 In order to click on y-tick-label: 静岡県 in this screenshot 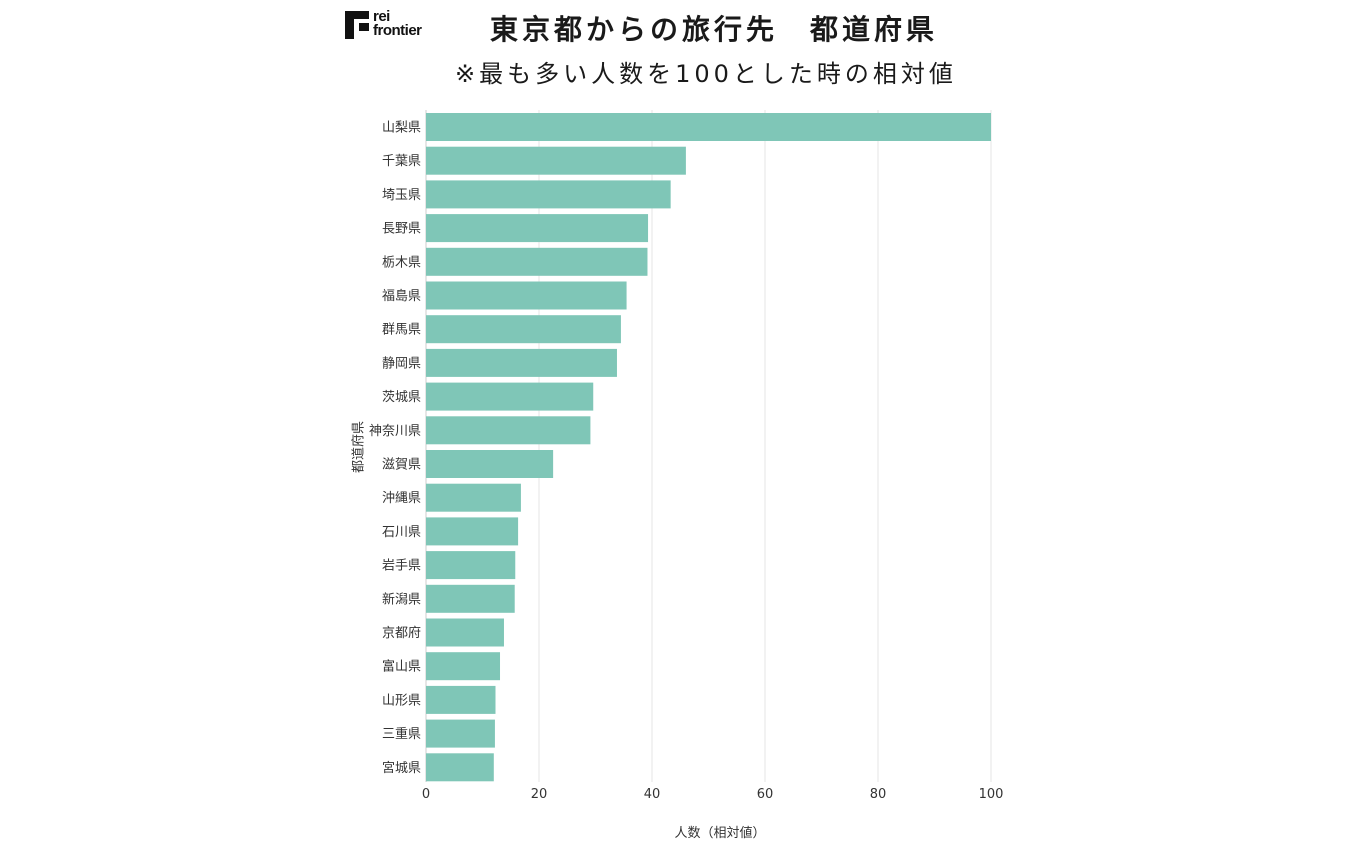, I will do `click(401, 363)`.